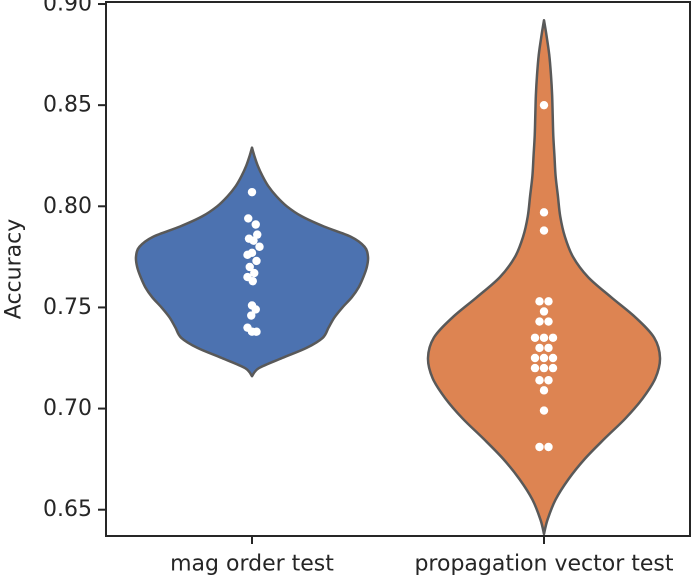 Image resolution: width=700 pixels, height=579 pixels. What do you see at coordinates (252, 564) in the screenshot?
I see `x-tick-label: mag order test` at bounding box center [252, 564].